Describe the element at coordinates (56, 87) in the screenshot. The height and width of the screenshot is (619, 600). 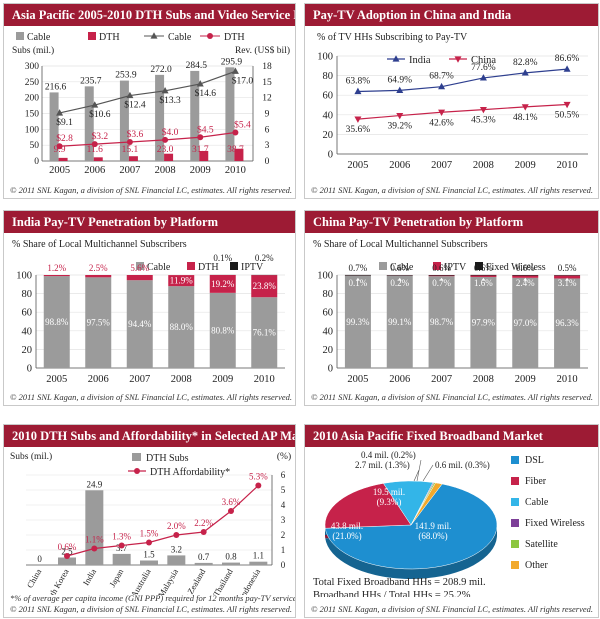
I see `data-label-cable-subs: 216.6` at that location.